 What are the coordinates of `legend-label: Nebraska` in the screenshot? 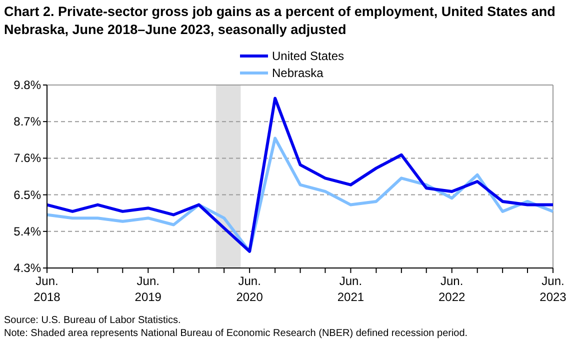 It's located at (298, 73).